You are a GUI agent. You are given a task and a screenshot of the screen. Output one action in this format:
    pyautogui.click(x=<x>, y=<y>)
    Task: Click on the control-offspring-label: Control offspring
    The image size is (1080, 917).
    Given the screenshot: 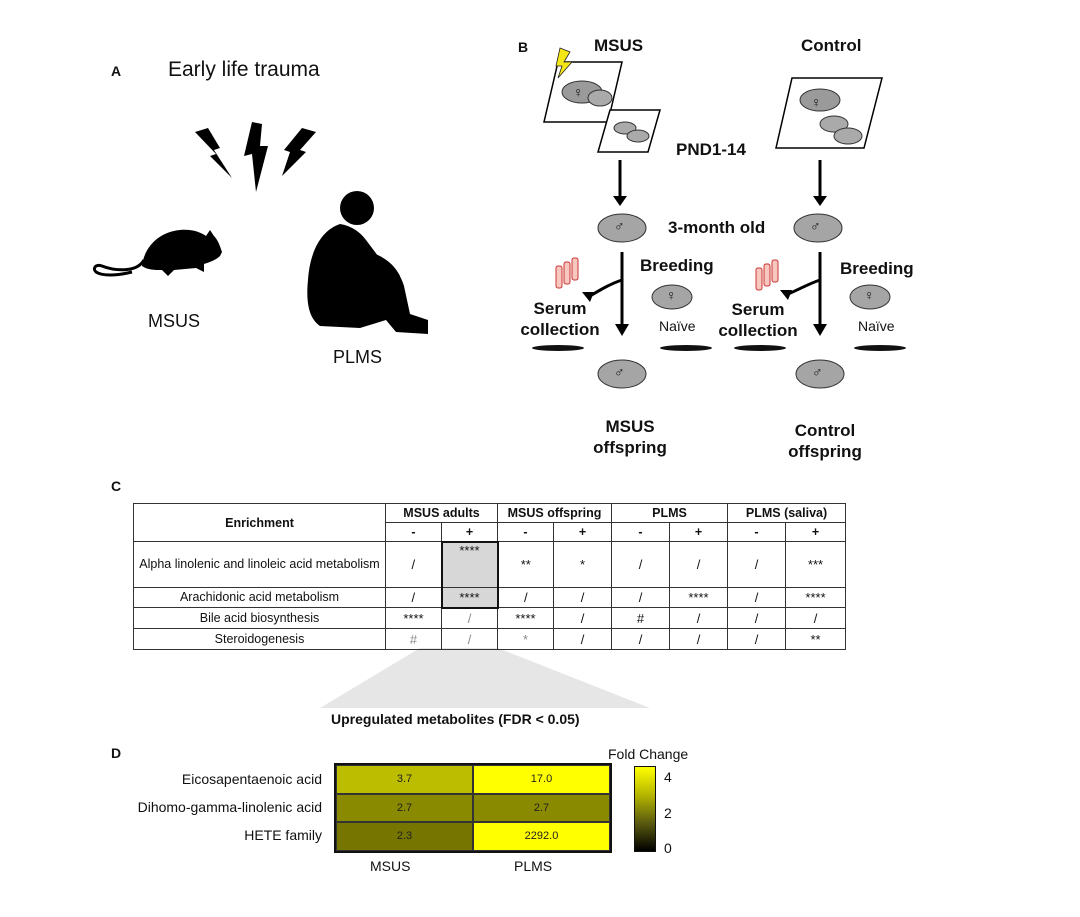 What is the action you would take?
    pyautogui.click(x=825, y=441)
    